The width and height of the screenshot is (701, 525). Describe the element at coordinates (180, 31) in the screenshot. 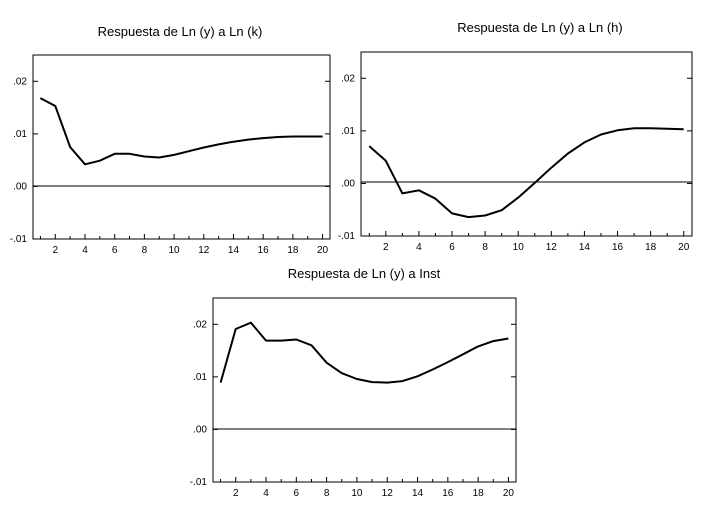

I see `chart-title: Respuesta de Ln (y) a Ln (k)` at that location.